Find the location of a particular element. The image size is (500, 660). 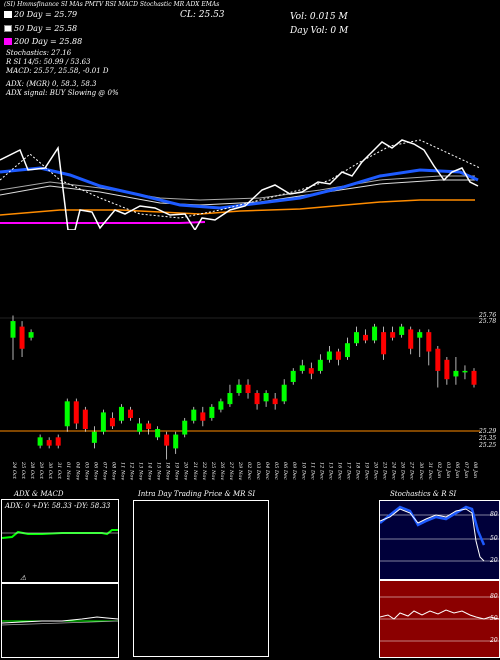

date-label: 13 Nov is located at coordinates (141, 471).